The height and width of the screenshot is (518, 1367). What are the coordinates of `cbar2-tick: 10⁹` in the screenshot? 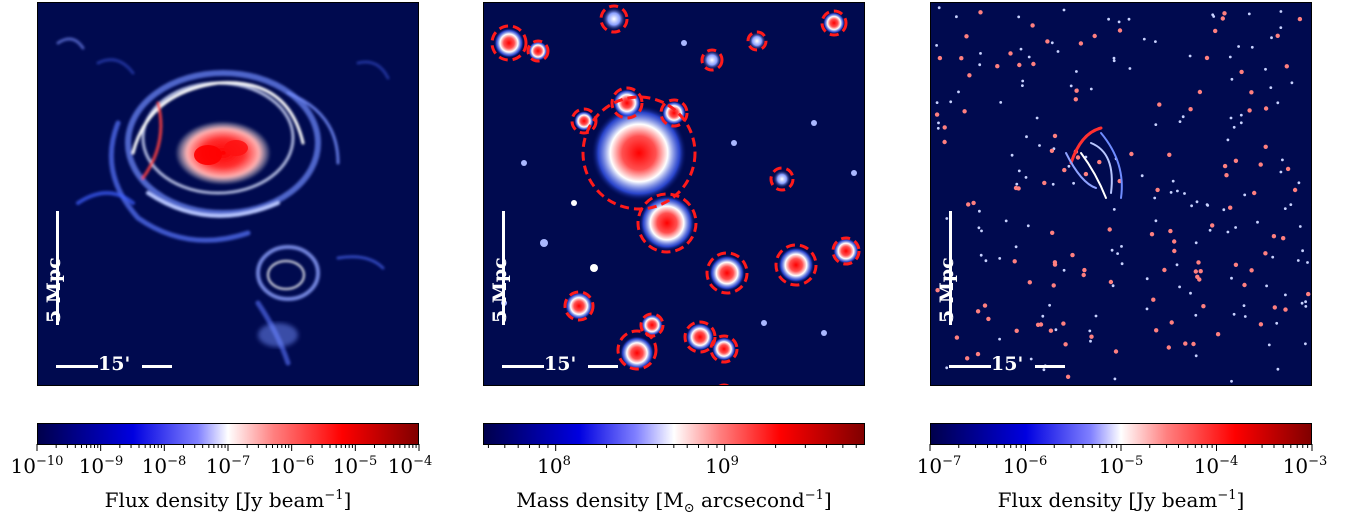 It's located at (722, 466).